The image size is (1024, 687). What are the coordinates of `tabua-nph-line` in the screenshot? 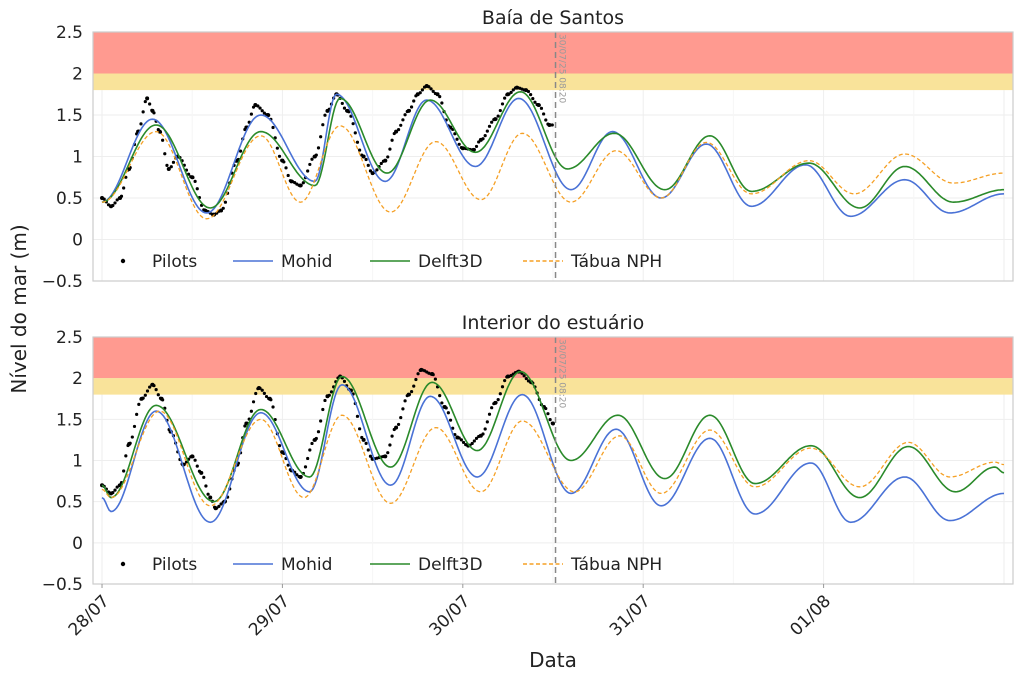 It's located at (552, 172).